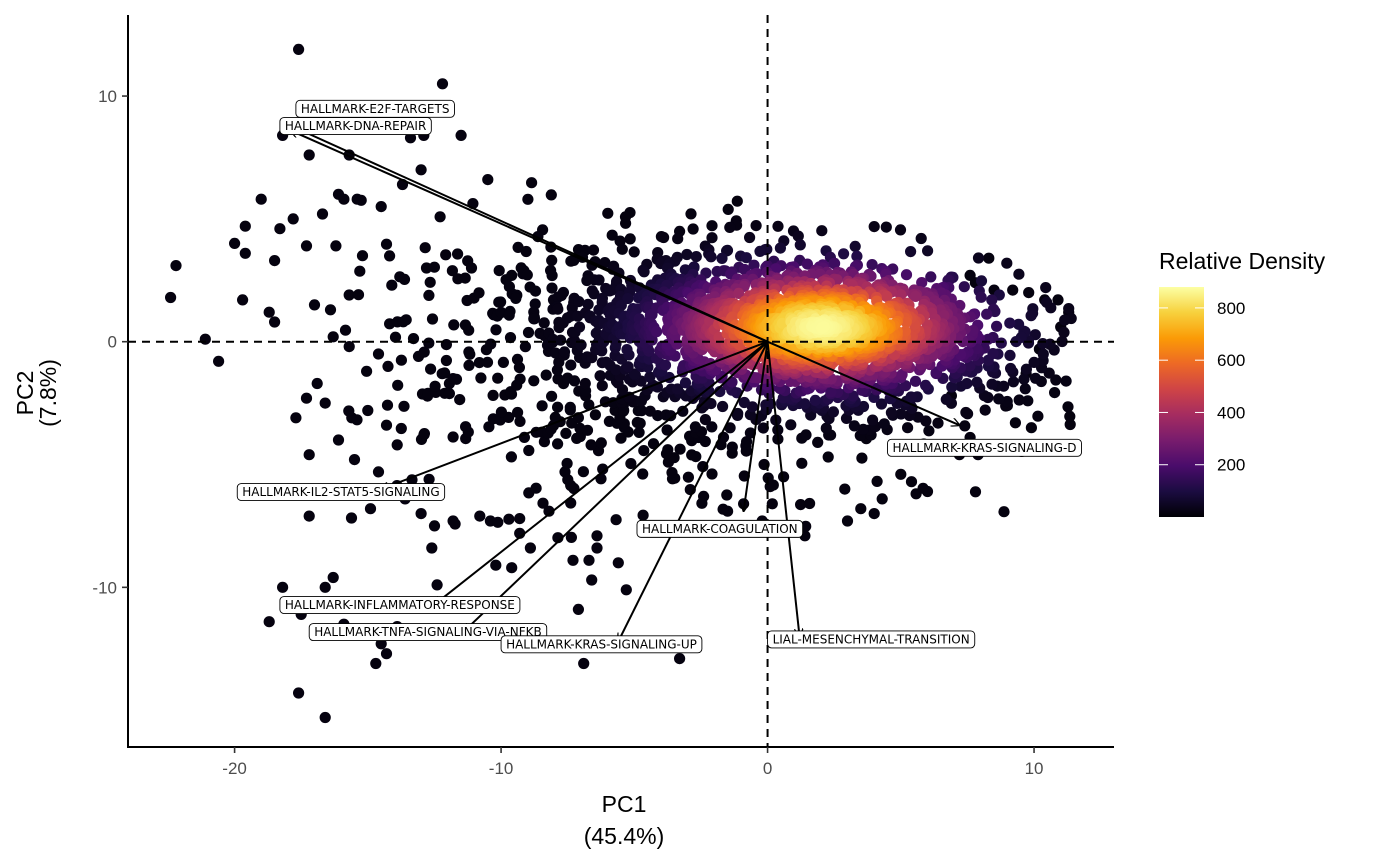  What do you see at coordinates (375, 109) in the screenshot?
I see `loading-label-text: HALLMARK-E2F-TARGETS` at bounding box center [375, 109].